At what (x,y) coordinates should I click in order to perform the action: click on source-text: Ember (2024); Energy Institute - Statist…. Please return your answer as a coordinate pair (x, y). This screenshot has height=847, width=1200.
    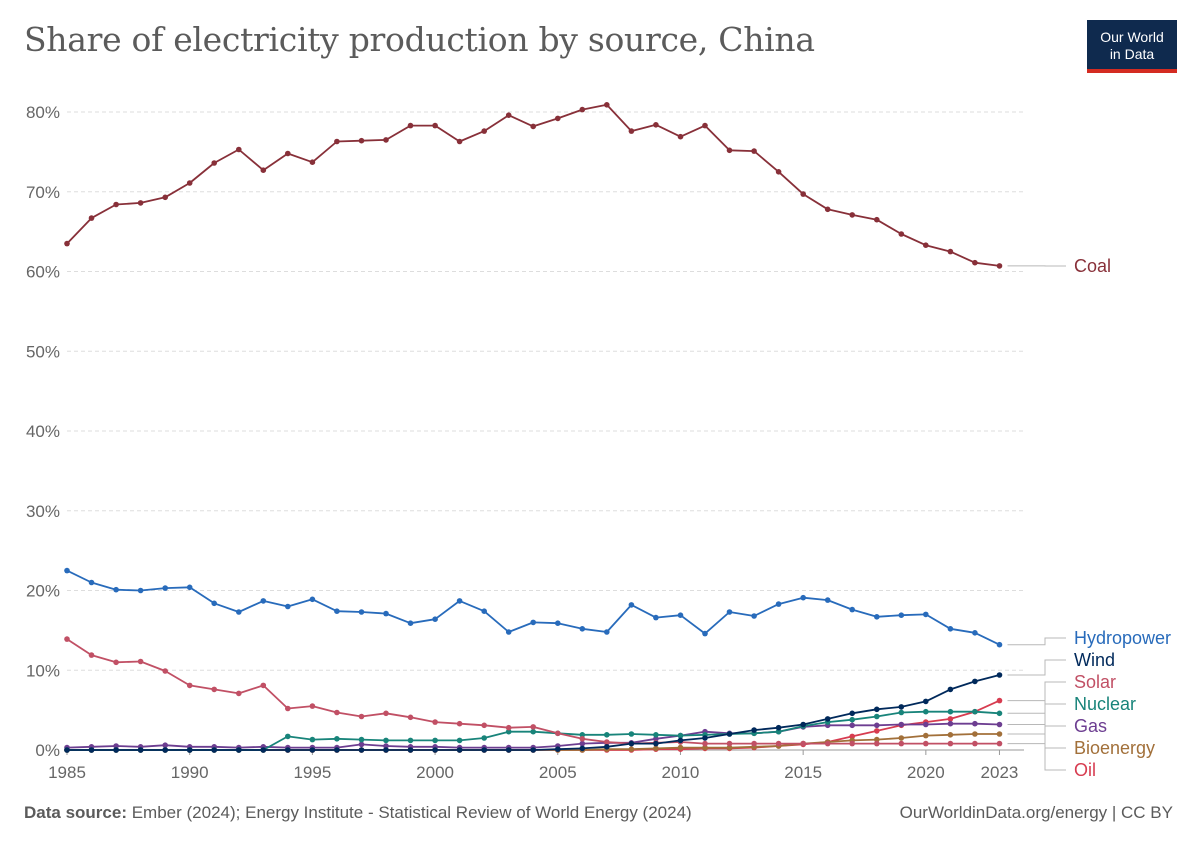
    Looking at the image, I should click on (411, 812).